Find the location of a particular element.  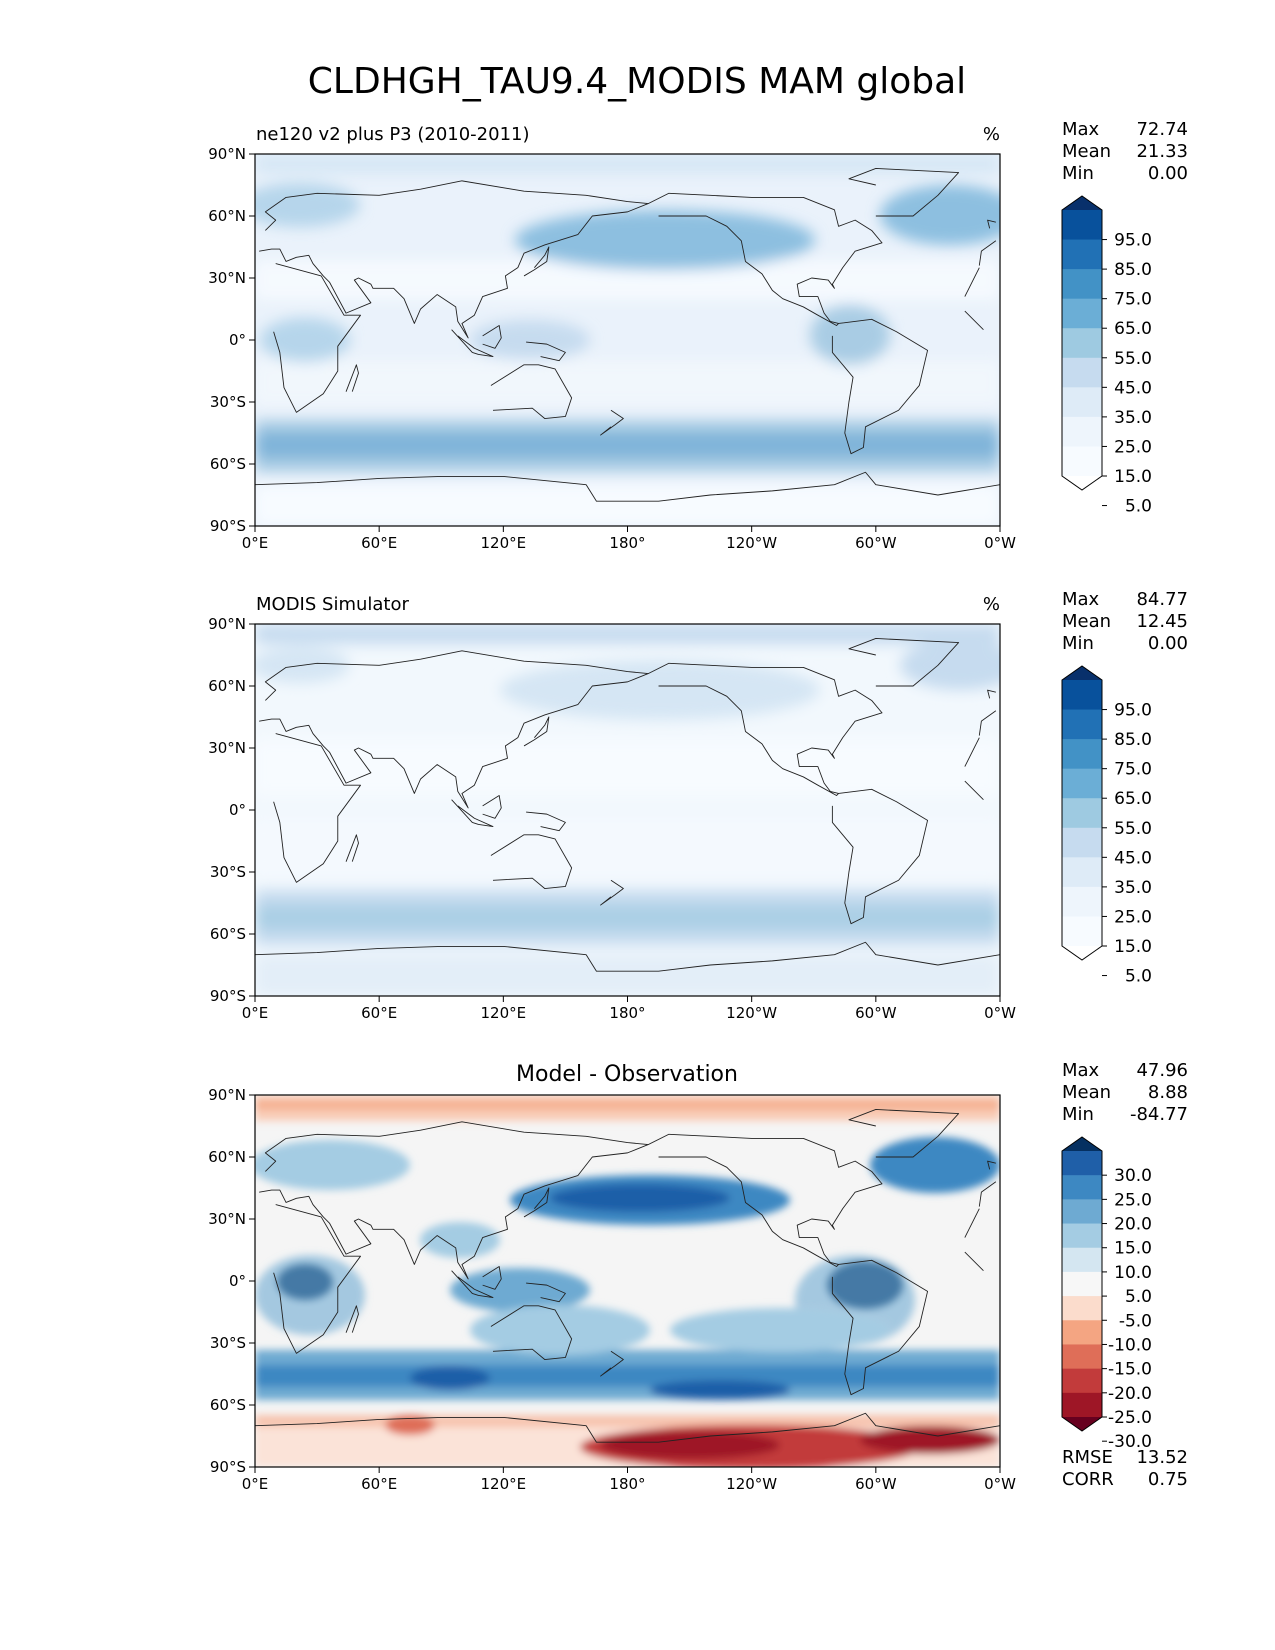

colorbar-label: 75.0 is located at coordinates (1133, 770).